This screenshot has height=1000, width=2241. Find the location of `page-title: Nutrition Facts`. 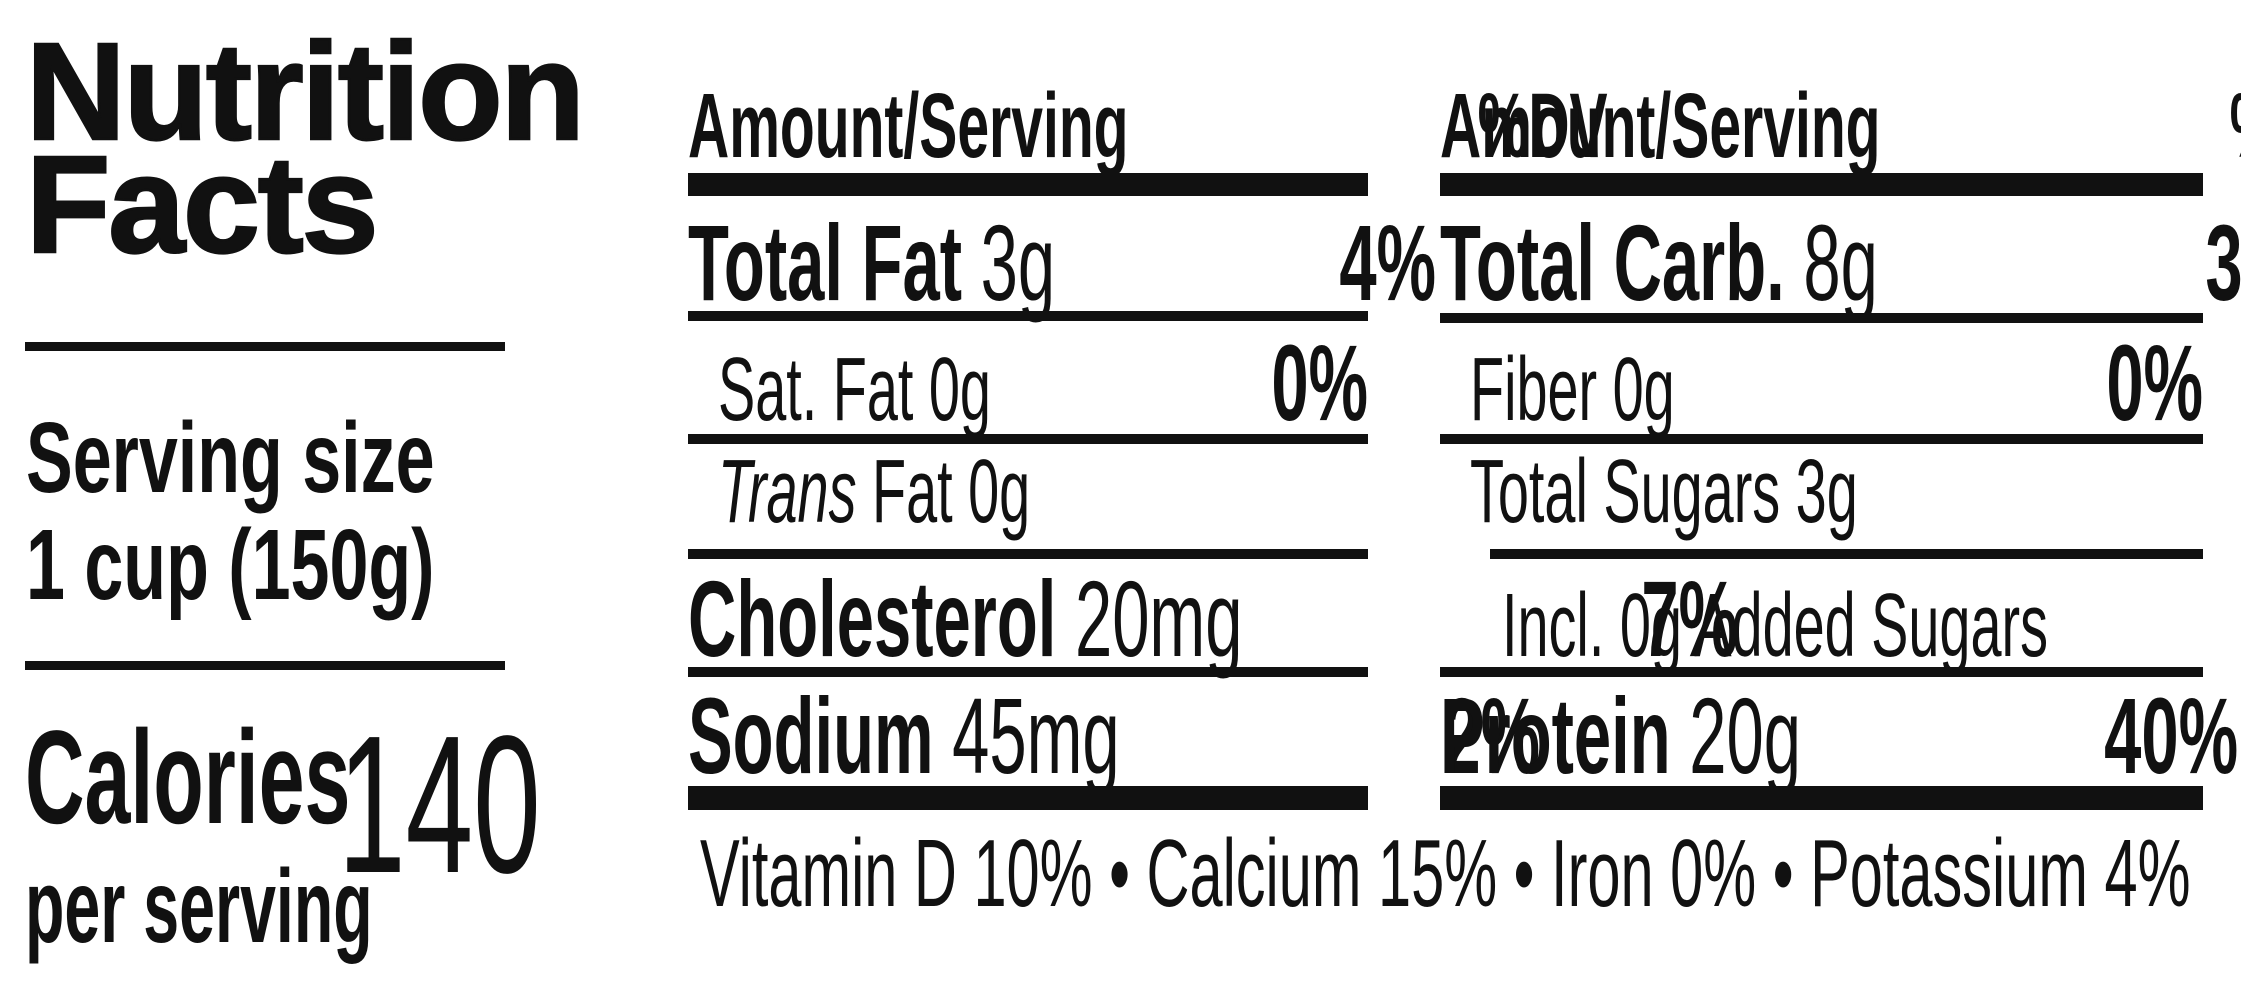

page-title: Nutrition Facts is located at coordinates (305, 149).